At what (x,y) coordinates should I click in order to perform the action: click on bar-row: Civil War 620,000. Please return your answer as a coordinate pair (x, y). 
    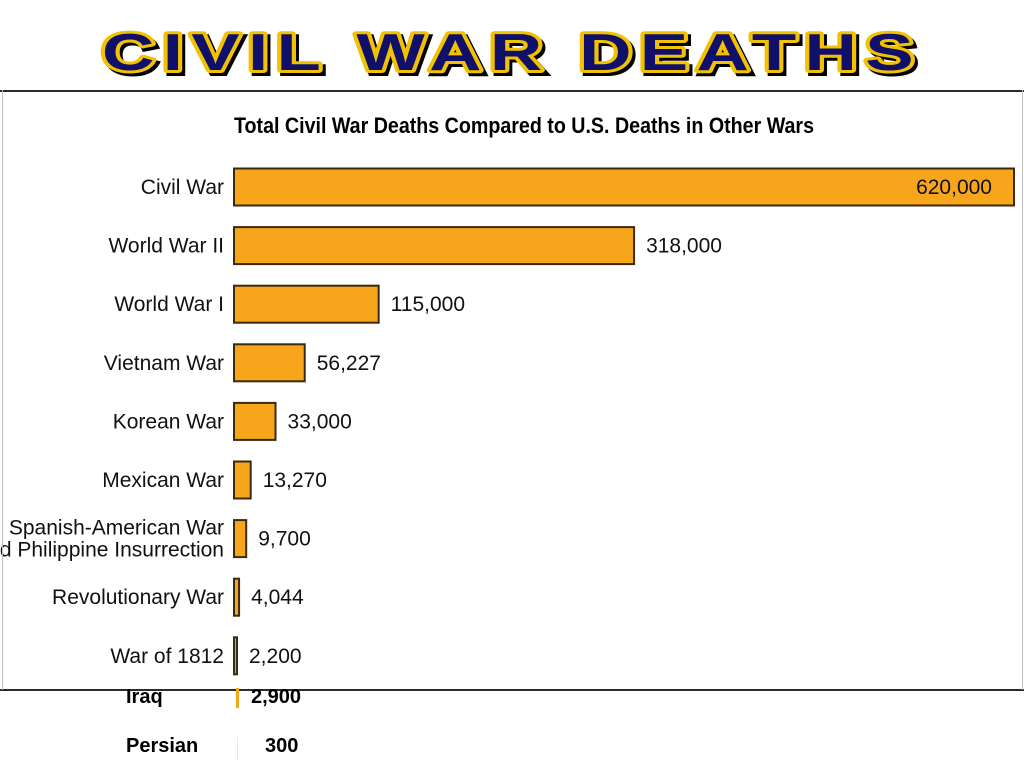
    Looking at the image, I should click on (578, 187).